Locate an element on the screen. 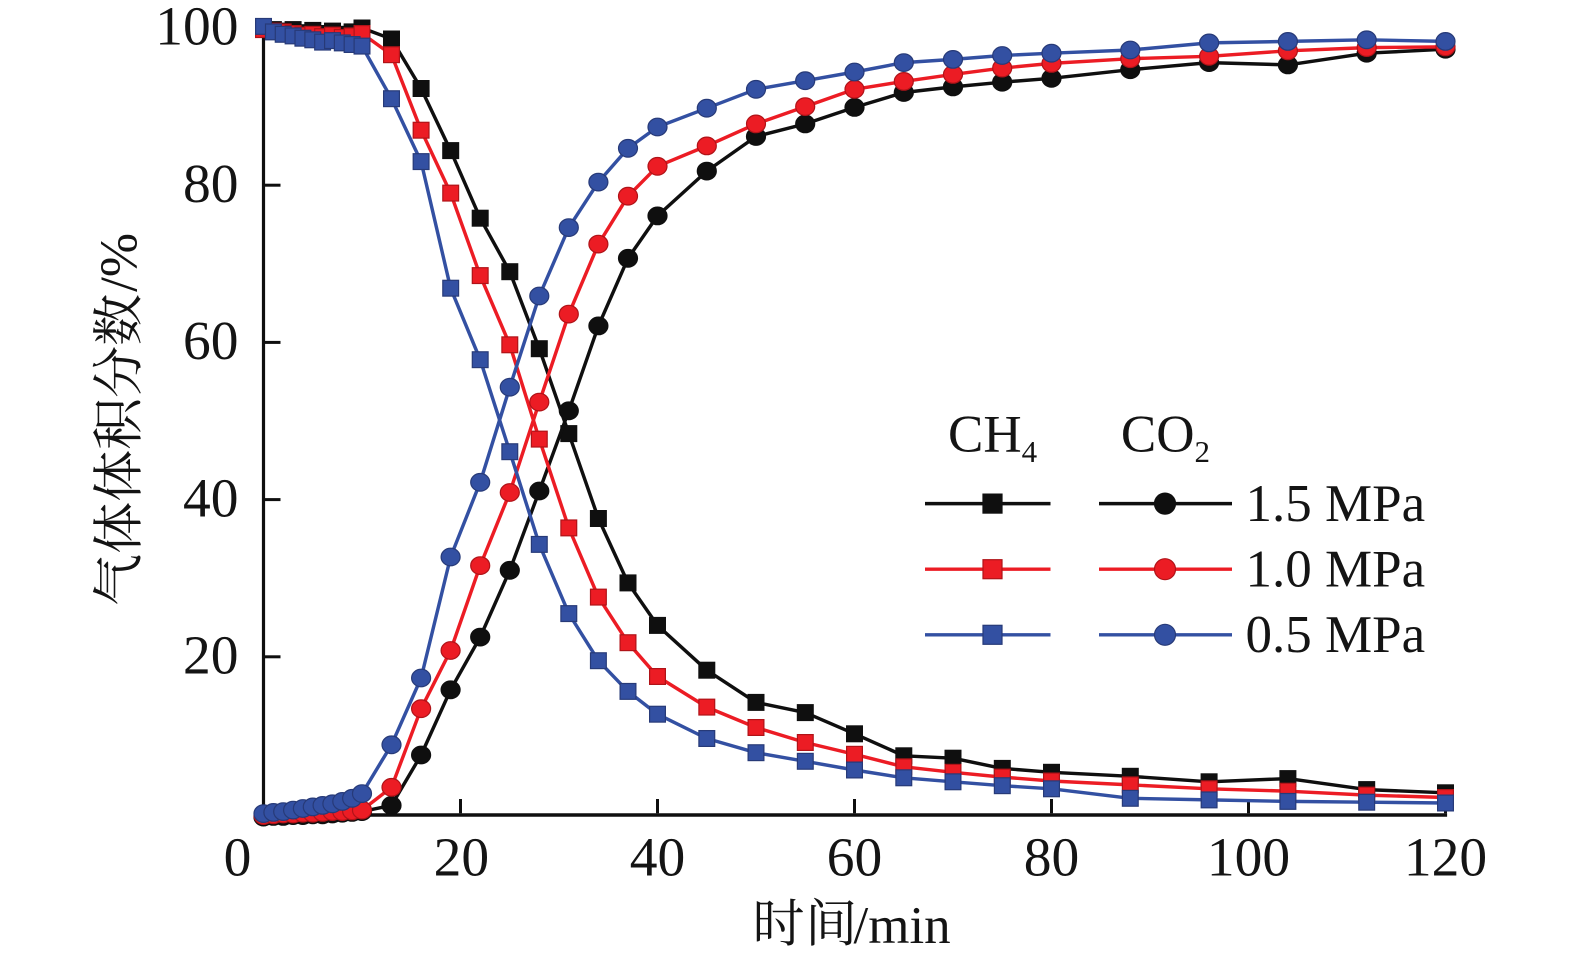 This screenshot has width=1575, height=959. svg-text: 0.5 MPa is located at coordinates (1336, 635).